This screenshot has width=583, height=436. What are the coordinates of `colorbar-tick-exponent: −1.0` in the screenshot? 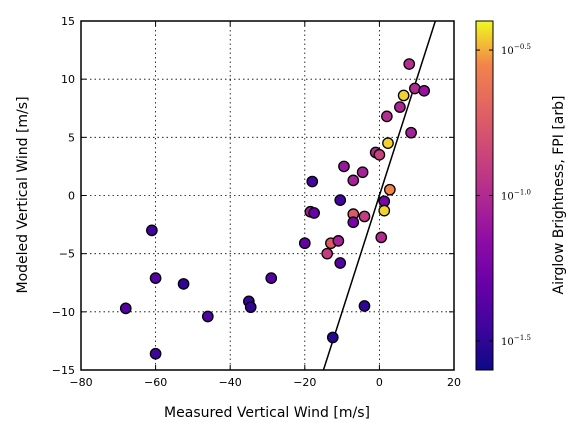 It's located at (522, 193).